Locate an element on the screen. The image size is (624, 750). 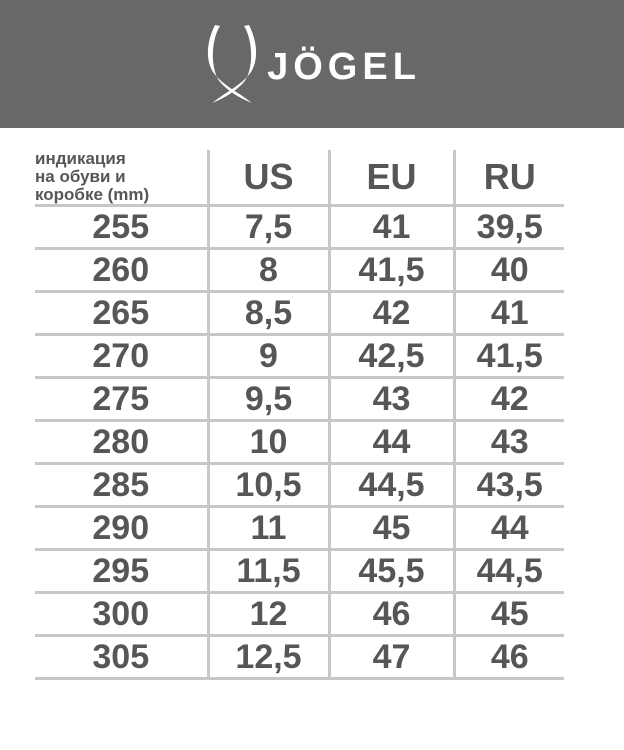
cell-ru: 44,5 is located at coordinates (509, 570).